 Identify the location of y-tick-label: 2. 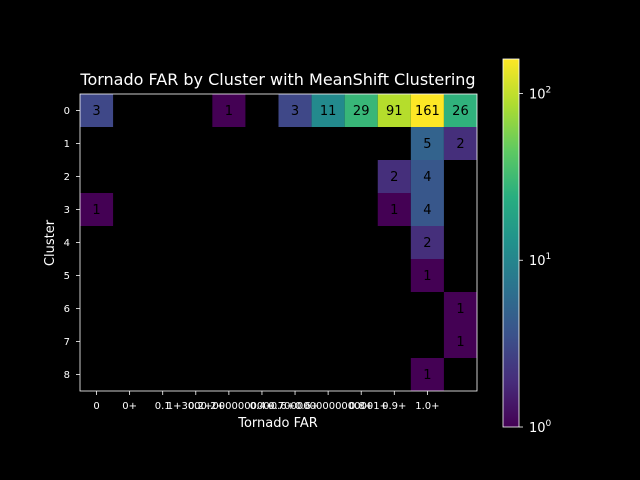
(67, 177).